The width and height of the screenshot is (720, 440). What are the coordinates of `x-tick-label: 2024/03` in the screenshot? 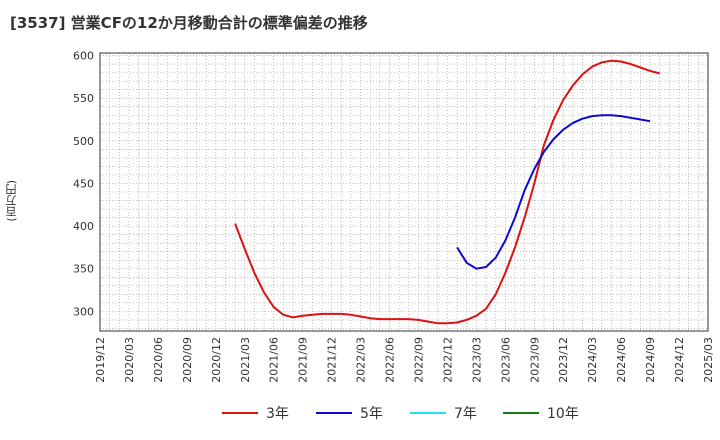 It's located at (592, 360).